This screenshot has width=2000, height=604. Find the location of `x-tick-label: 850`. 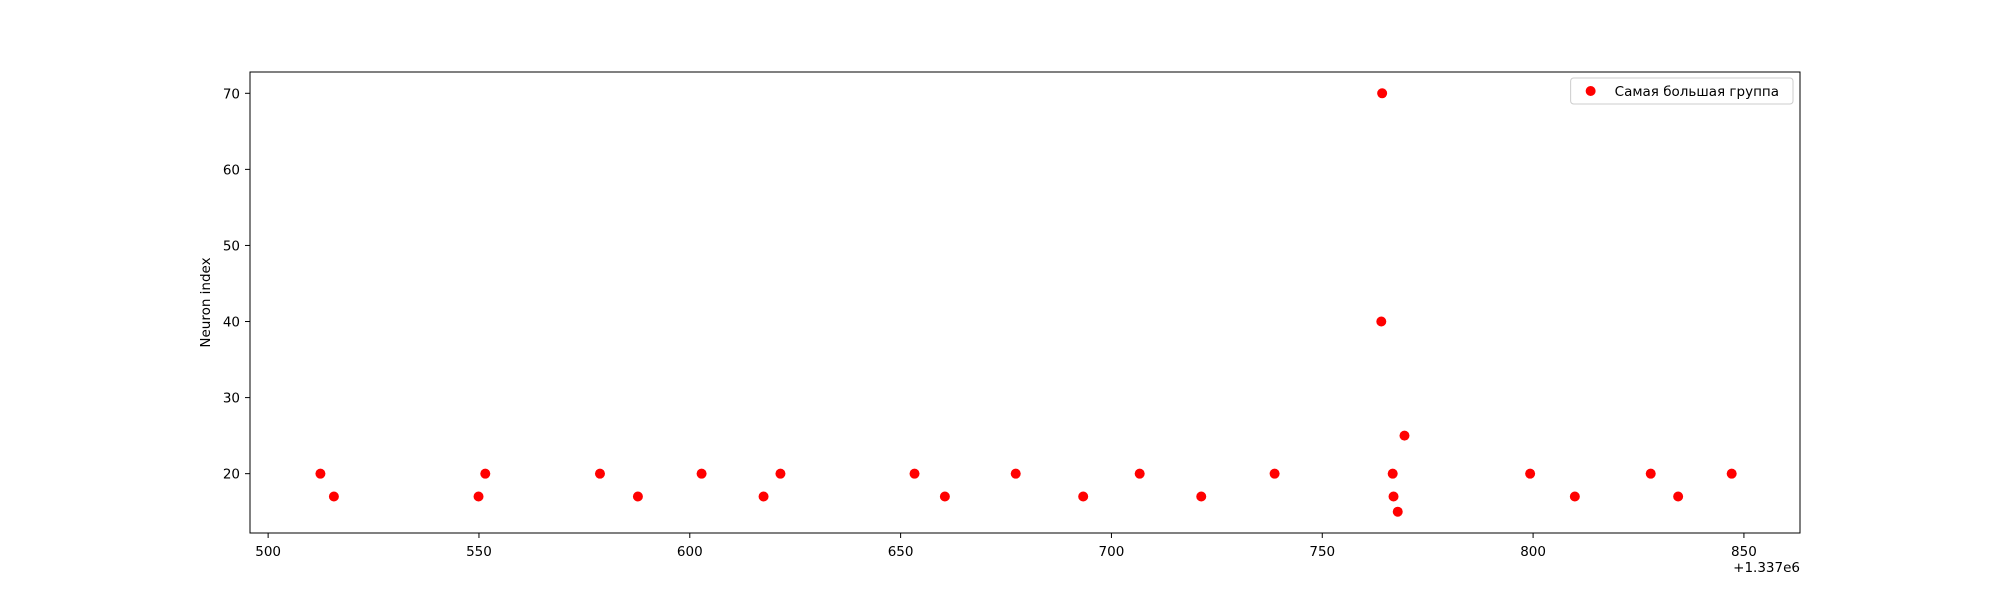

x-tick-label: 850 is located at coordinates (1744, 552).